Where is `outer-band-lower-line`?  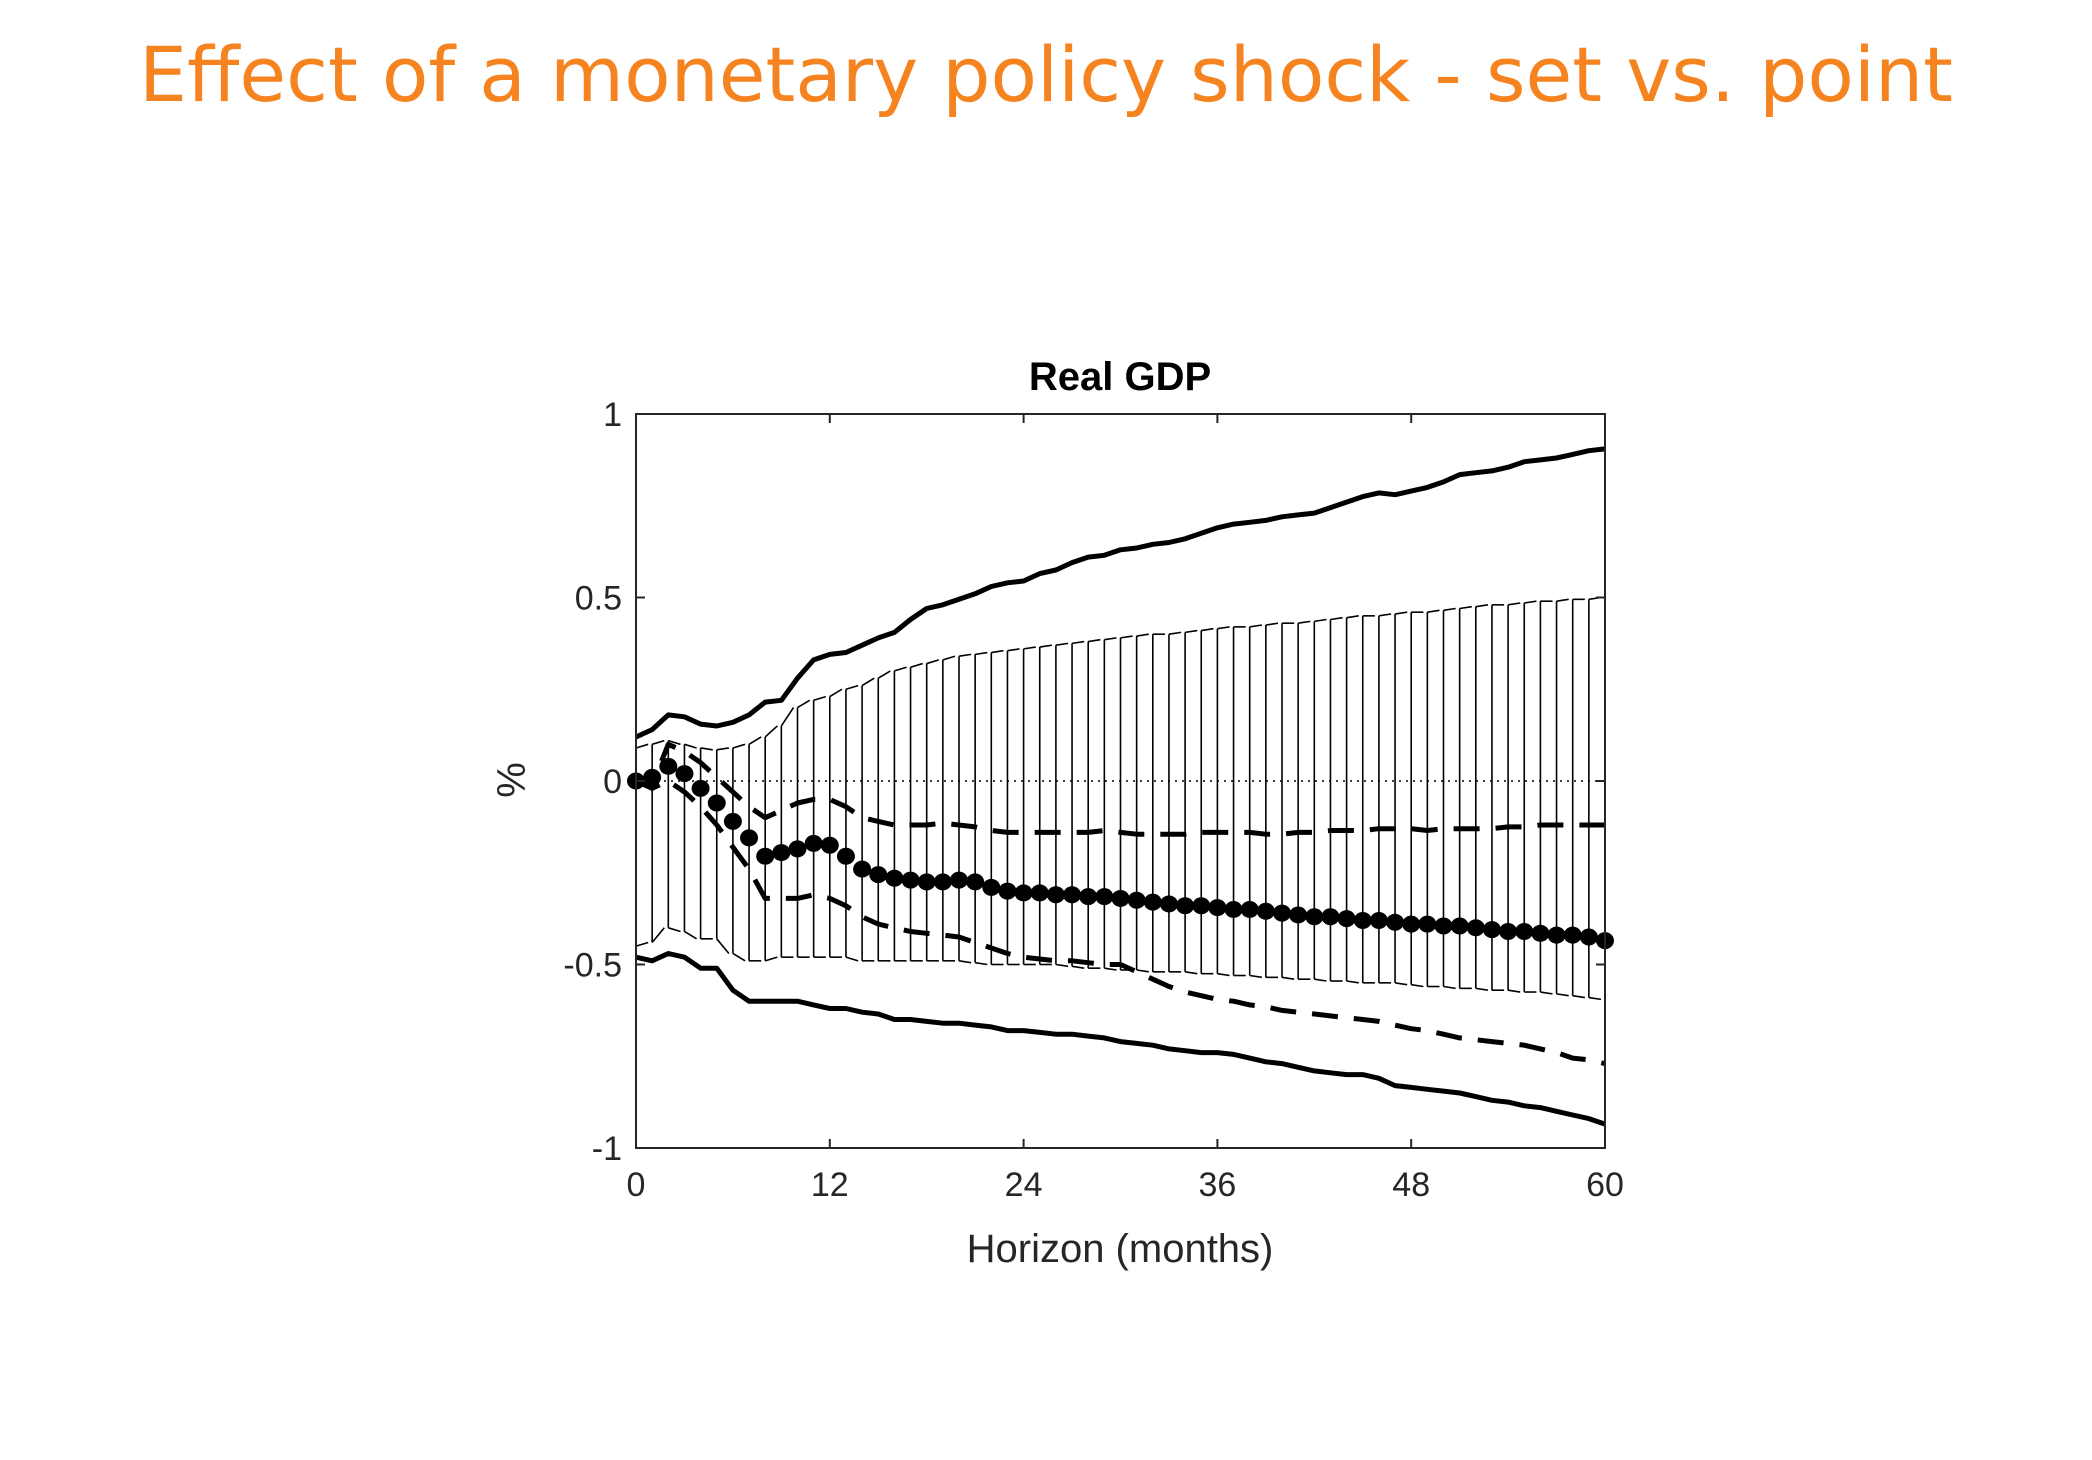 outer-band-lower-line is located at coordinates (1120, 1039).